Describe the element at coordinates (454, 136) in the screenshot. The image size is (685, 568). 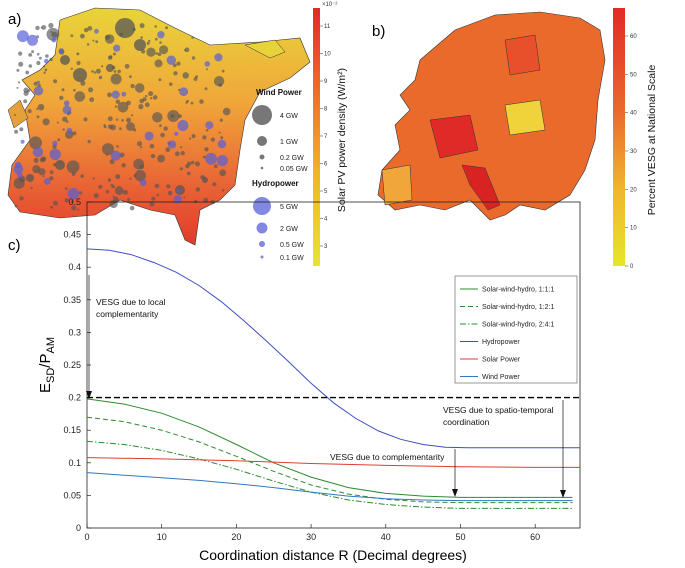
I see `map-b-region-central` at that location.